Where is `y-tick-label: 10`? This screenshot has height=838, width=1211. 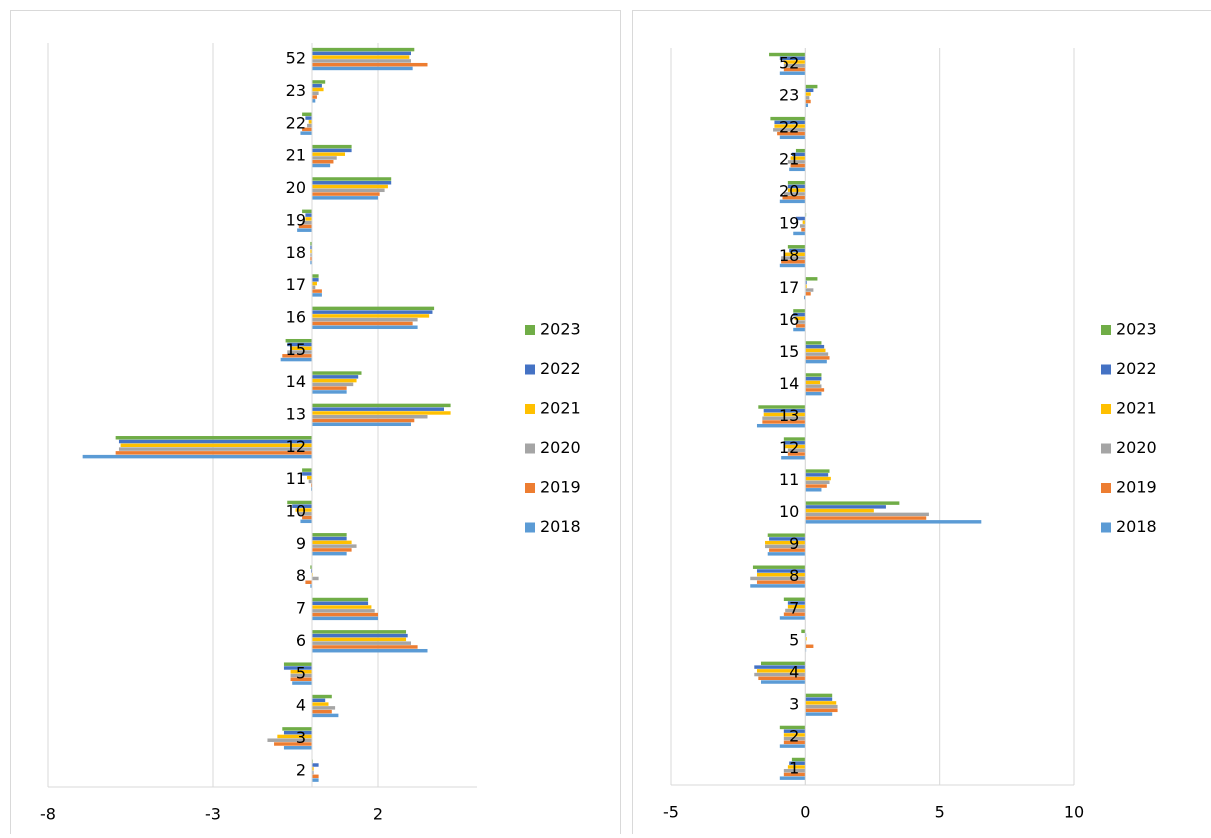 y-tick-label: 10 is located at coordinates (789, 511).